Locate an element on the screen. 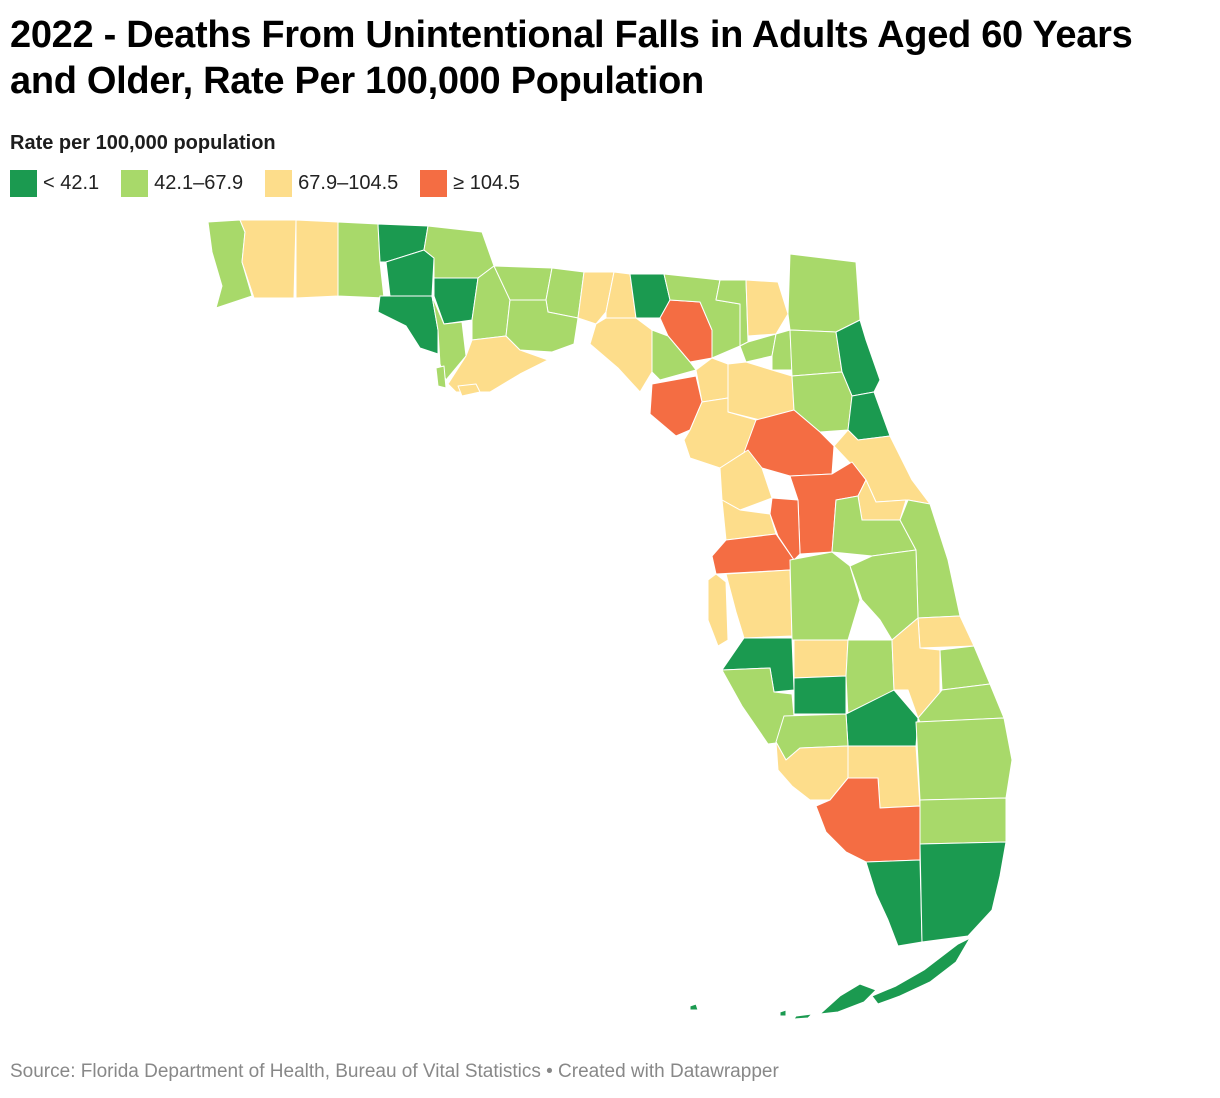 The width and height of the screenshot is (1220, 1098). legend-item-lt-42: < 42.1 is located at coordinates (54, 183).